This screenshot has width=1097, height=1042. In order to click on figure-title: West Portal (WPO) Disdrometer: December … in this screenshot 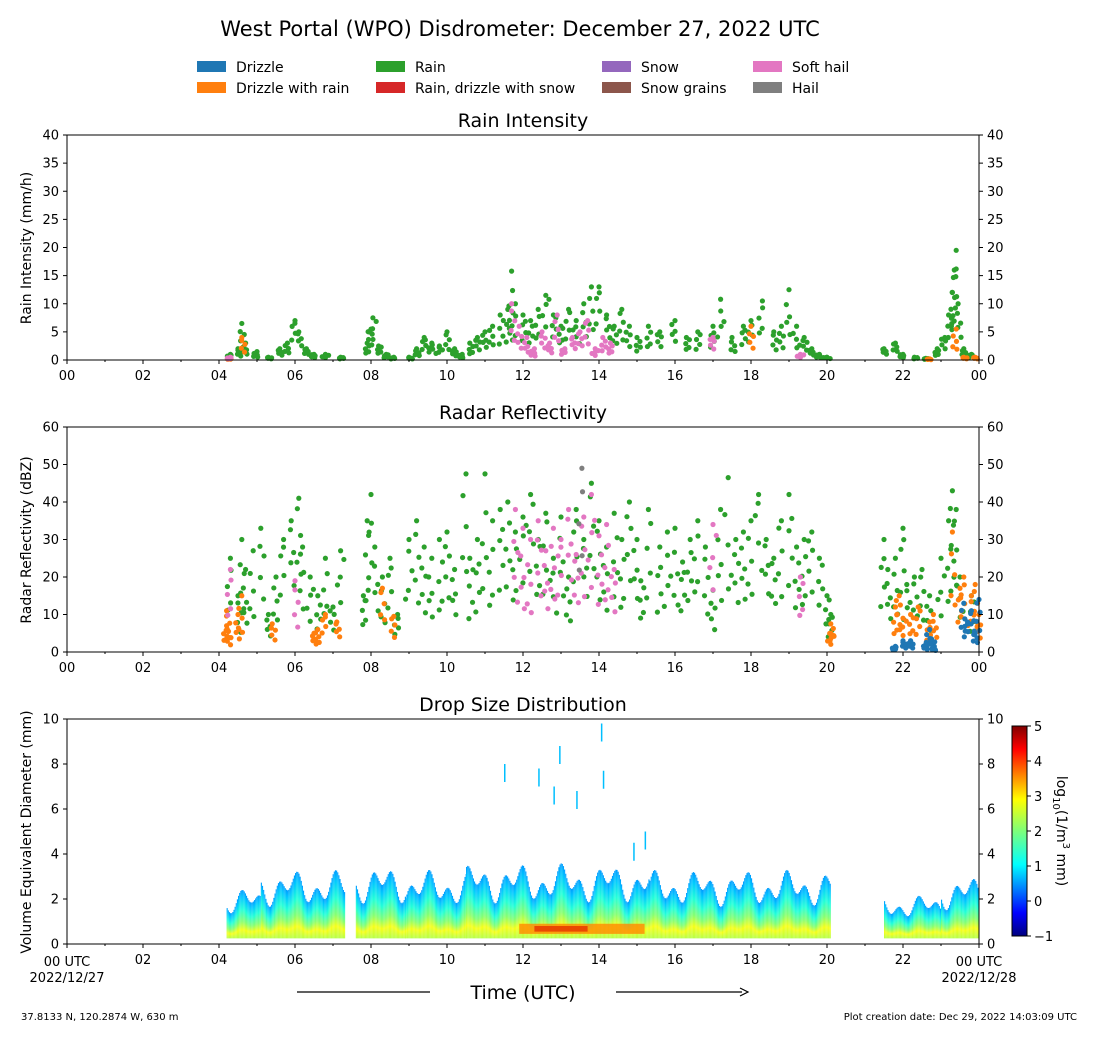, I will do `click(520, 29)`.